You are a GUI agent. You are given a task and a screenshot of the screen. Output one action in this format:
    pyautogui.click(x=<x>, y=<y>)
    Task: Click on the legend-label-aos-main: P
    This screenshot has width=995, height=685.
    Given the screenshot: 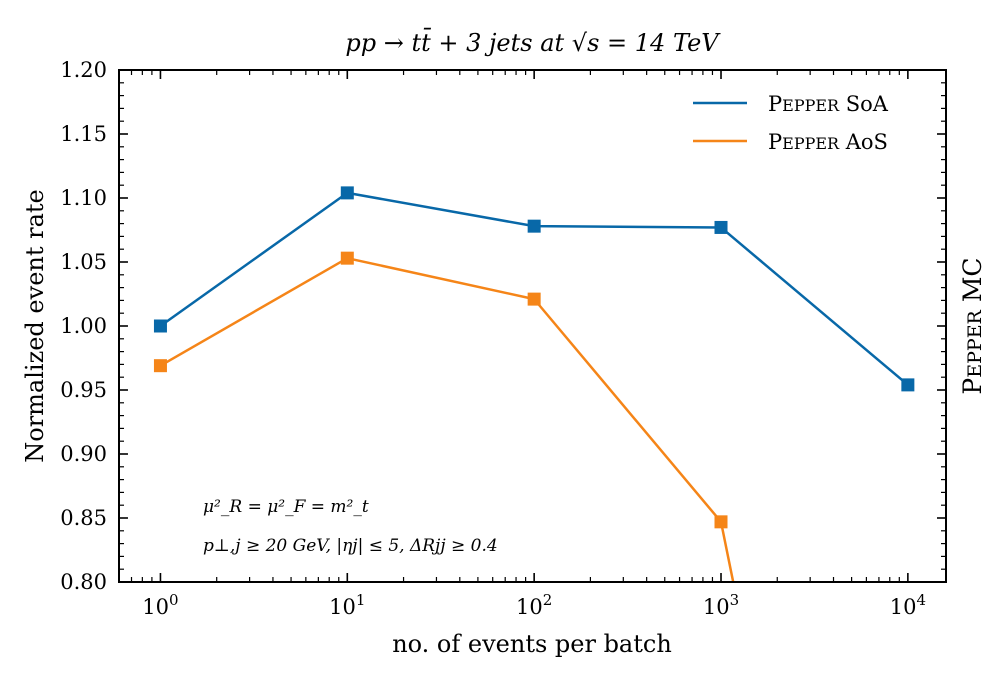 What is the action you would take?
    pyautogui.click(x=775, y=142)
    